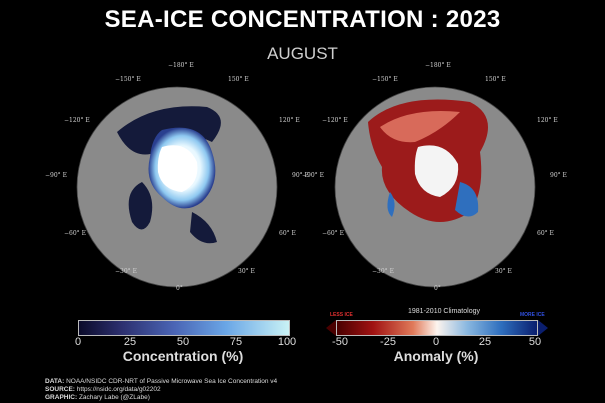 The image size is (605, 403). I want to click on colorbar-extend-left-arrow, so click(331, 328).